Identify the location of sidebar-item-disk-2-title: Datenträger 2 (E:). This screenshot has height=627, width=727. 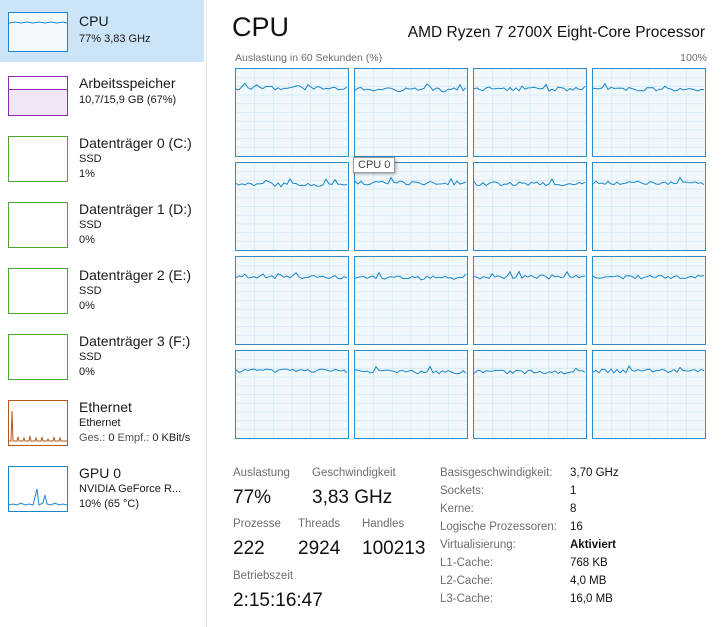
(135, 275).